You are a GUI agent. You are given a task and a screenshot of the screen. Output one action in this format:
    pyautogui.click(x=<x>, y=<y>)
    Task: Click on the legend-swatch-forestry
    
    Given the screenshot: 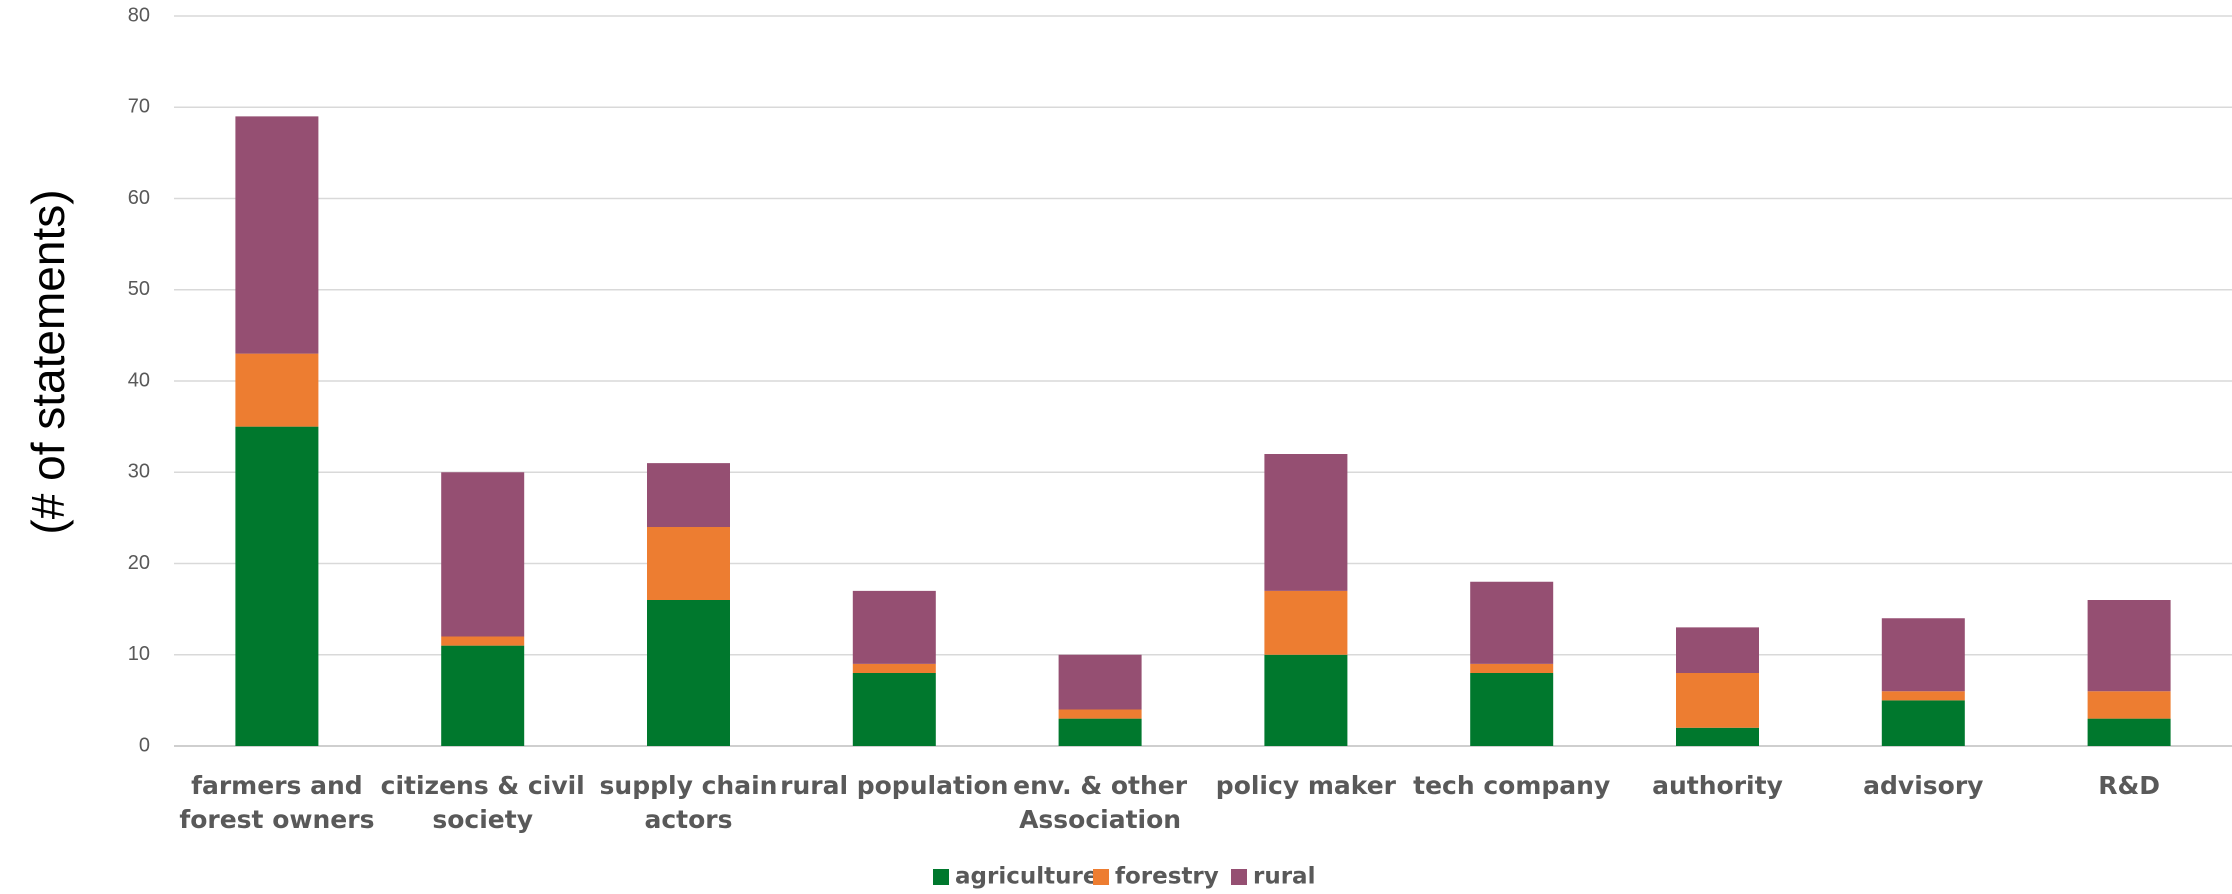 What is the action you would take?
    pyautogui.click(x=1101, y=877)
    